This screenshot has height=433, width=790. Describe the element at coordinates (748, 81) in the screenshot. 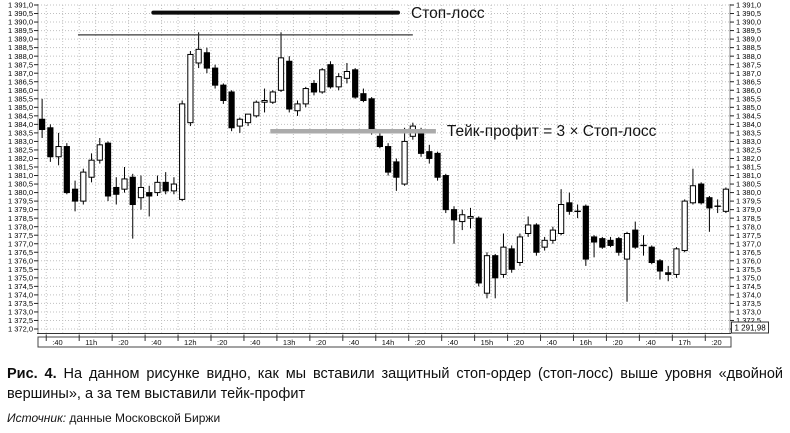

I see `y-tick-label-right: 1 386,5` at that location.